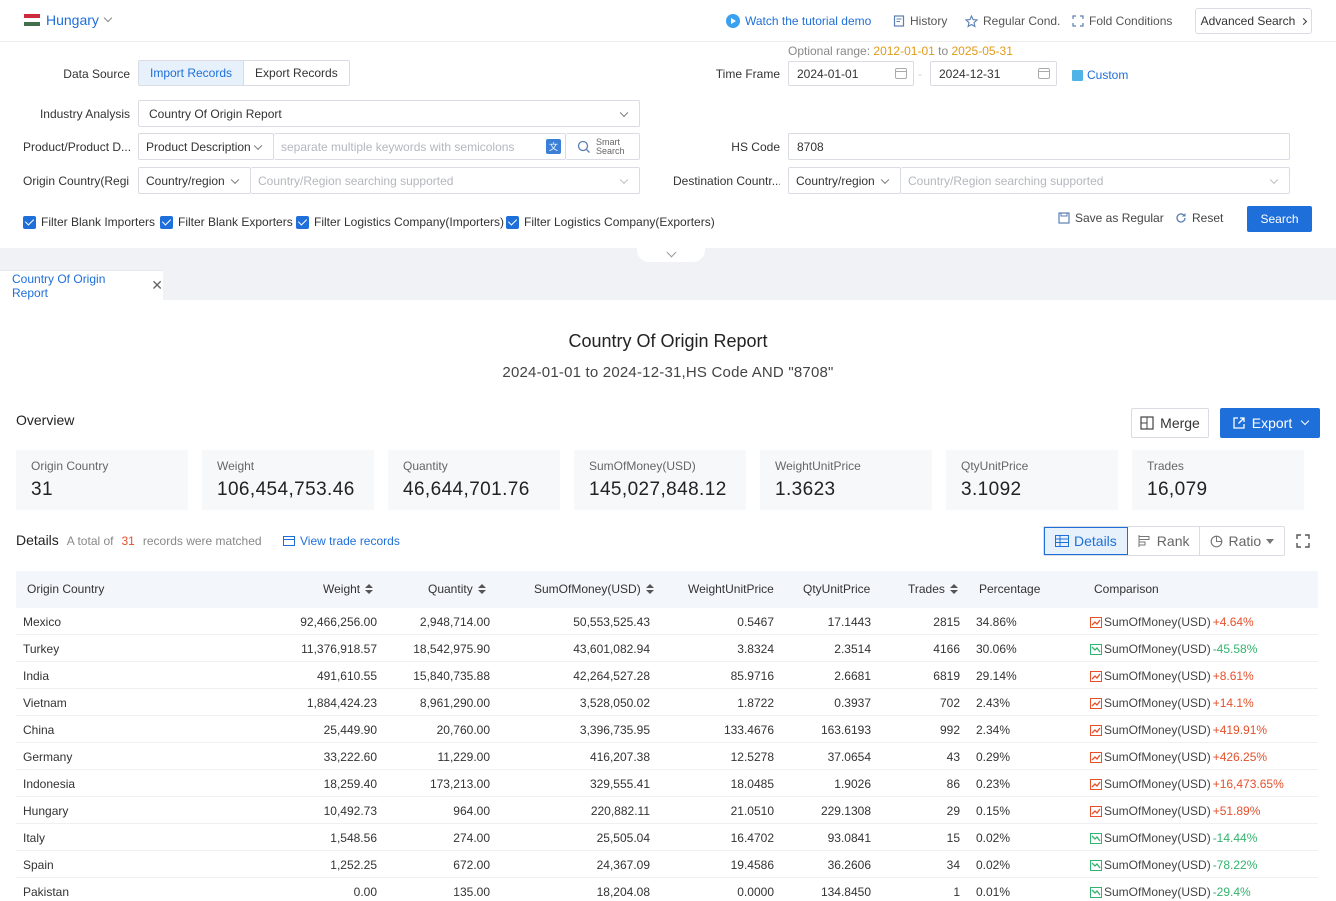 The width and height of the screenshot is (1336, 901). Describe the element at coordinates (59, 285) in the screenshot. I see `tab-label: Country Of Origin Report` at that location.